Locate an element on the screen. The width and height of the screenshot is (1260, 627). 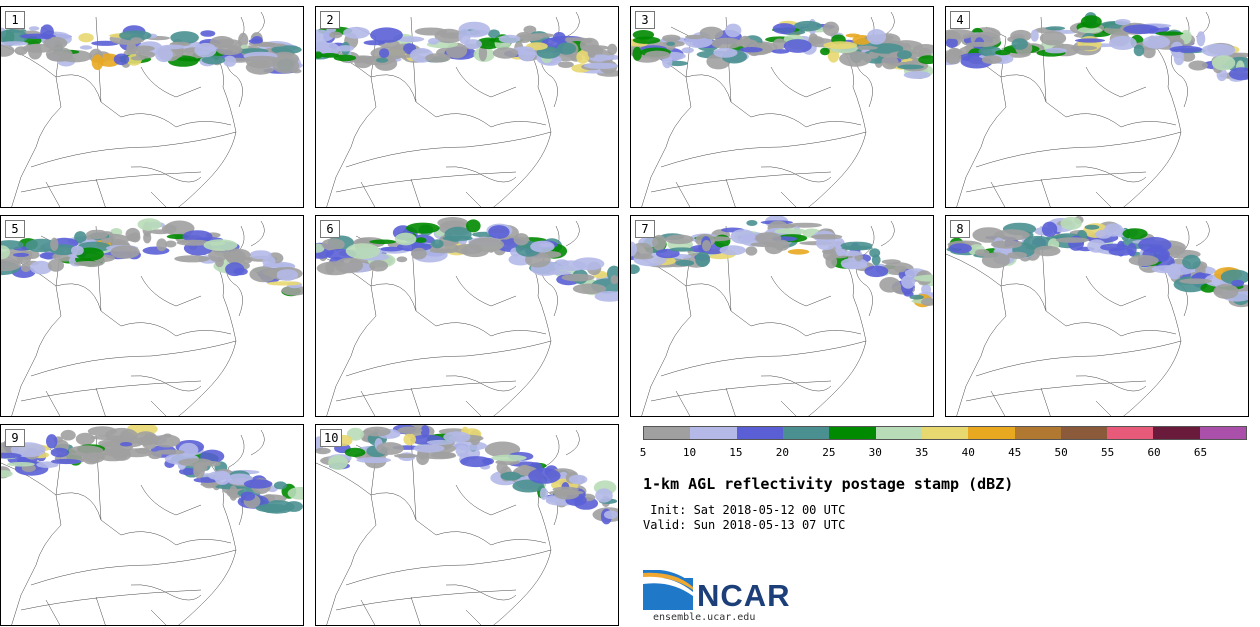
member-label: 5 is located at coordinates (15, 229).